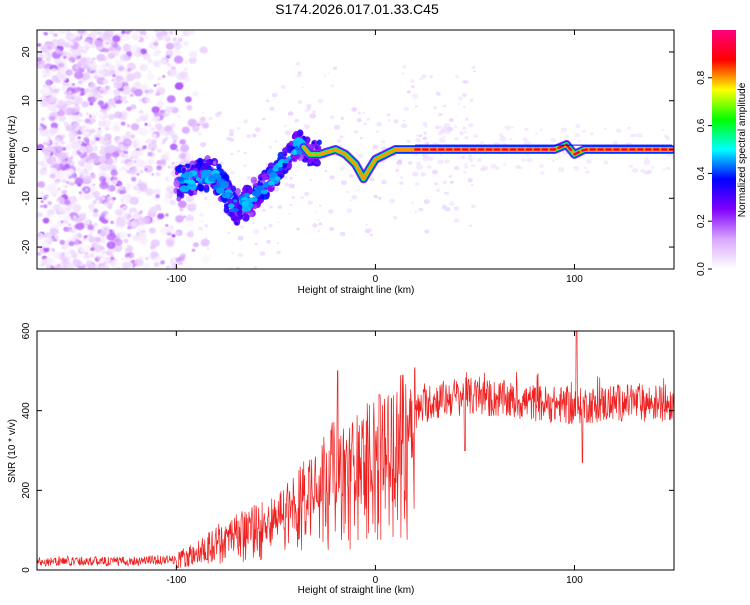  What do you see at coordinates (574, 580) in the screenshot?
I see `x-tick-label: 100` at bounding box center [574, 580].